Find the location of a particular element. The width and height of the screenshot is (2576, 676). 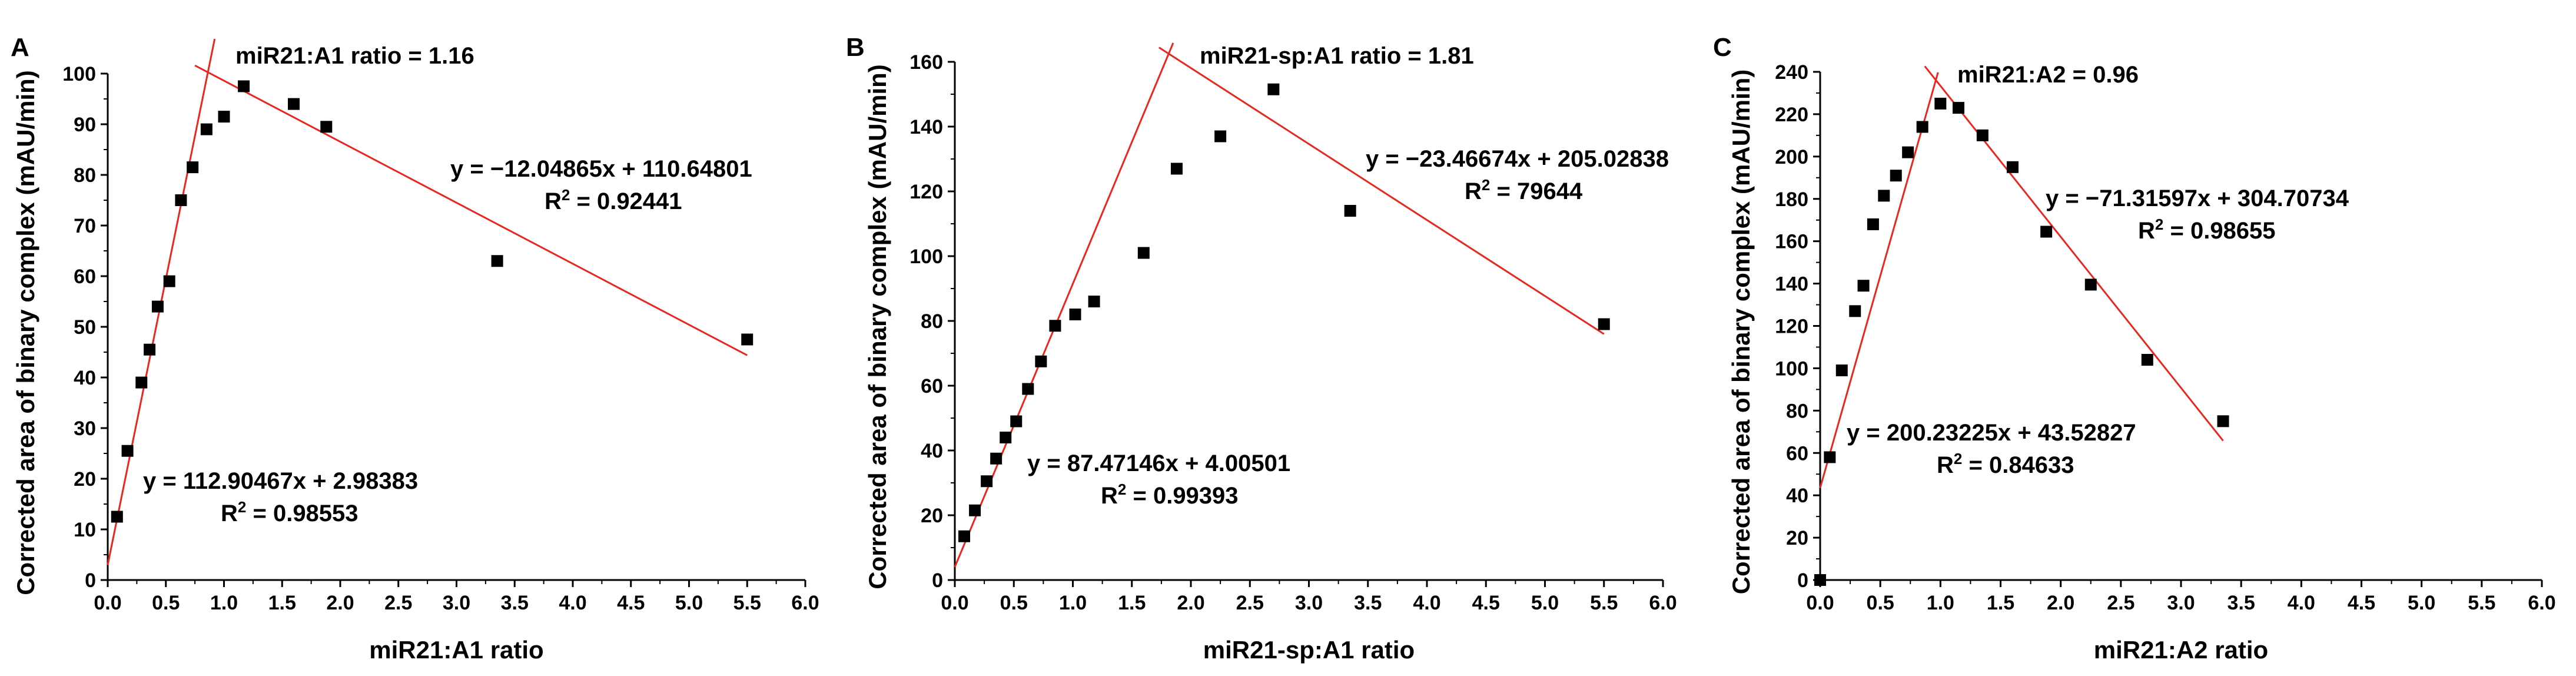

r-squared-value: 0.99393 is located at coordinates (1196, 496).